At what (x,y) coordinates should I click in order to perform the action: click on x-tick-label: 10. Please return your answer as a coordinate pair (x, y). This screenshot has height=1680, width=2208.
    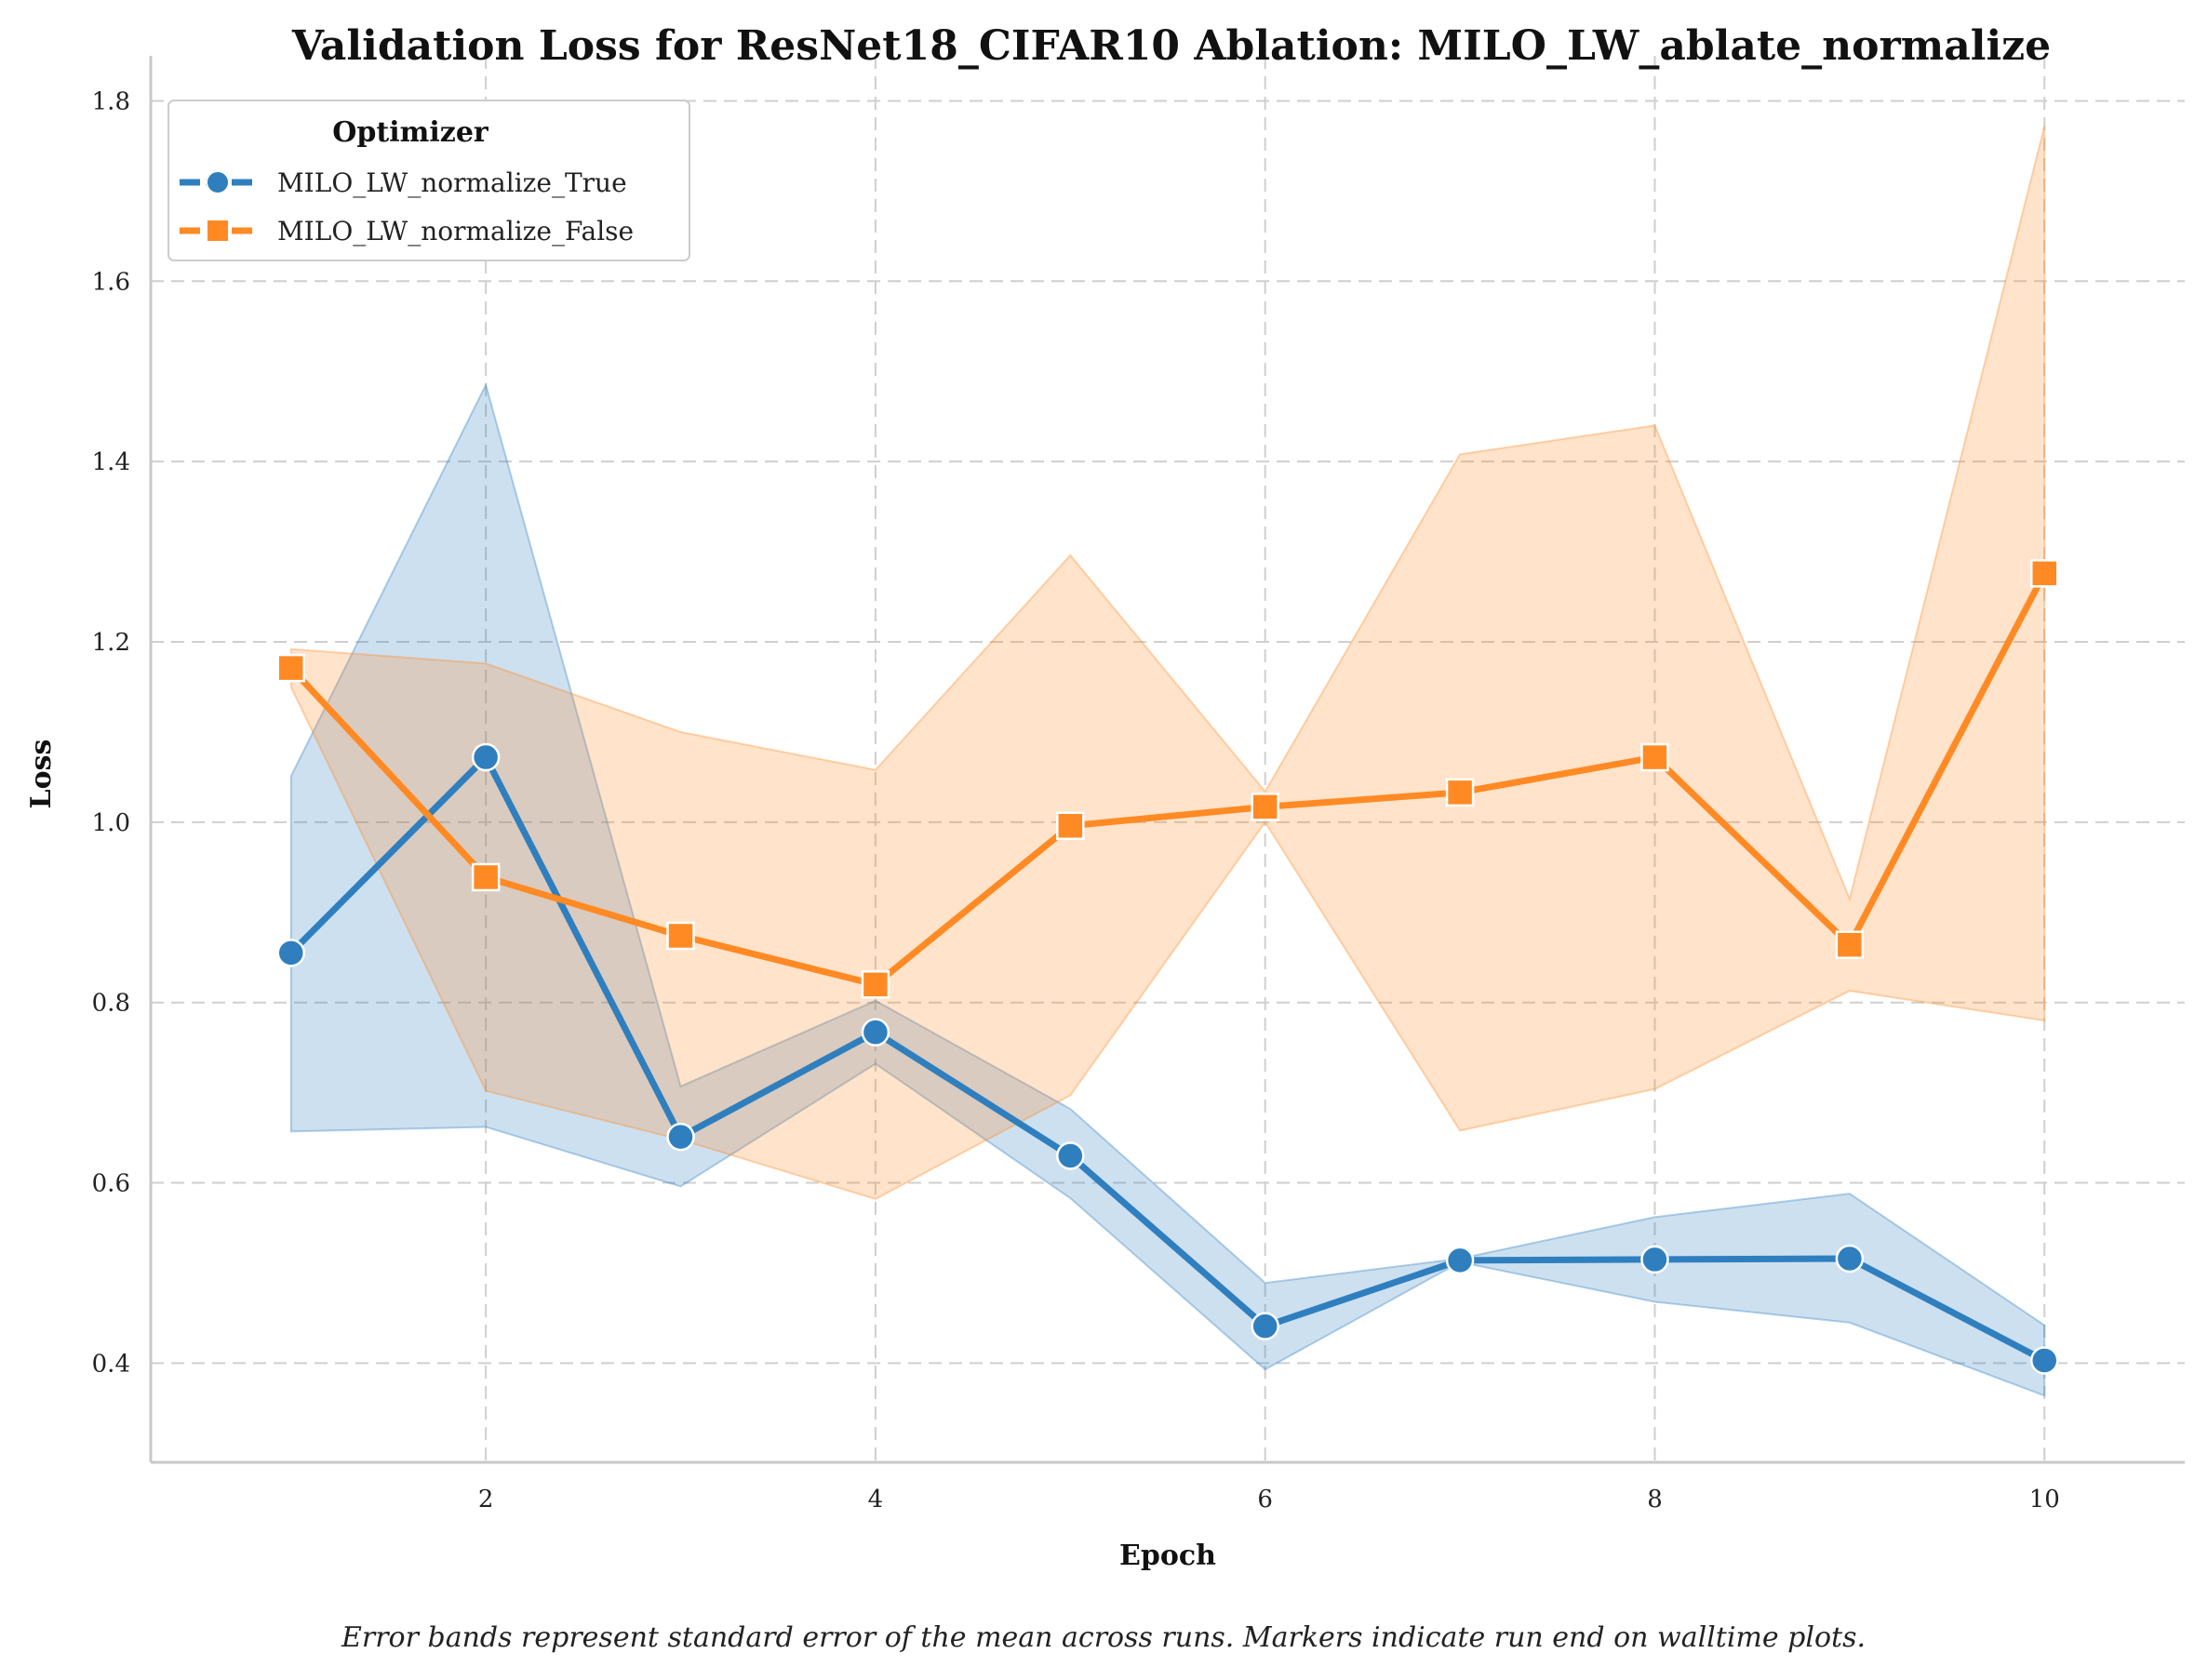
    Looking at the image, I should click on (2044, 1499).